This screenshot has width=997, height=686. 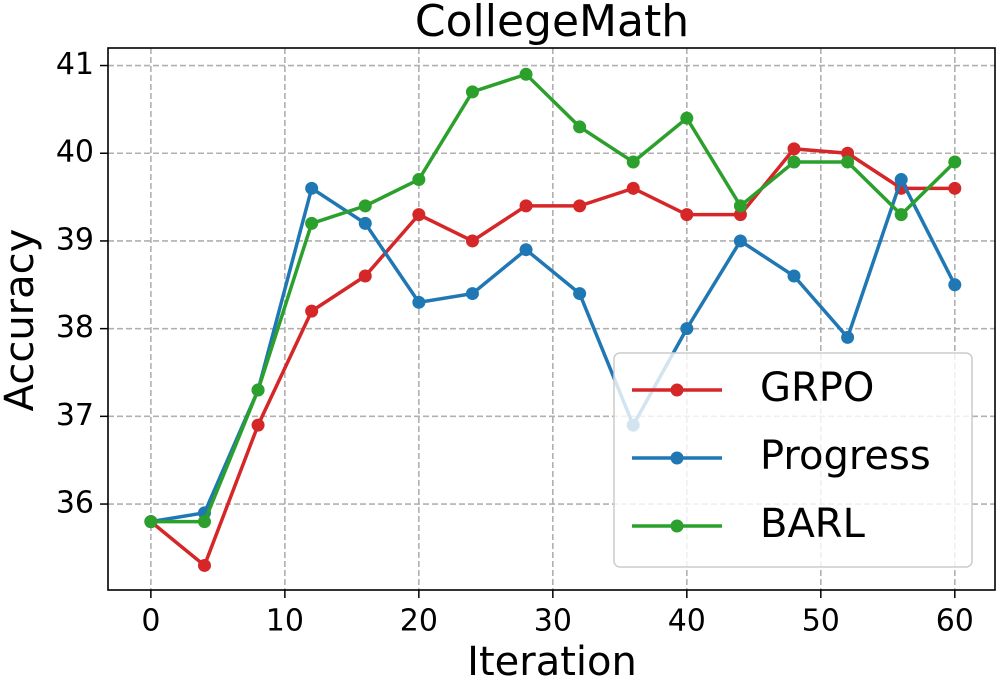 What do you see at coordinates (845, 456) in the screenshot?
I see `legend-label: Progress` at bounding box center [845, 456].